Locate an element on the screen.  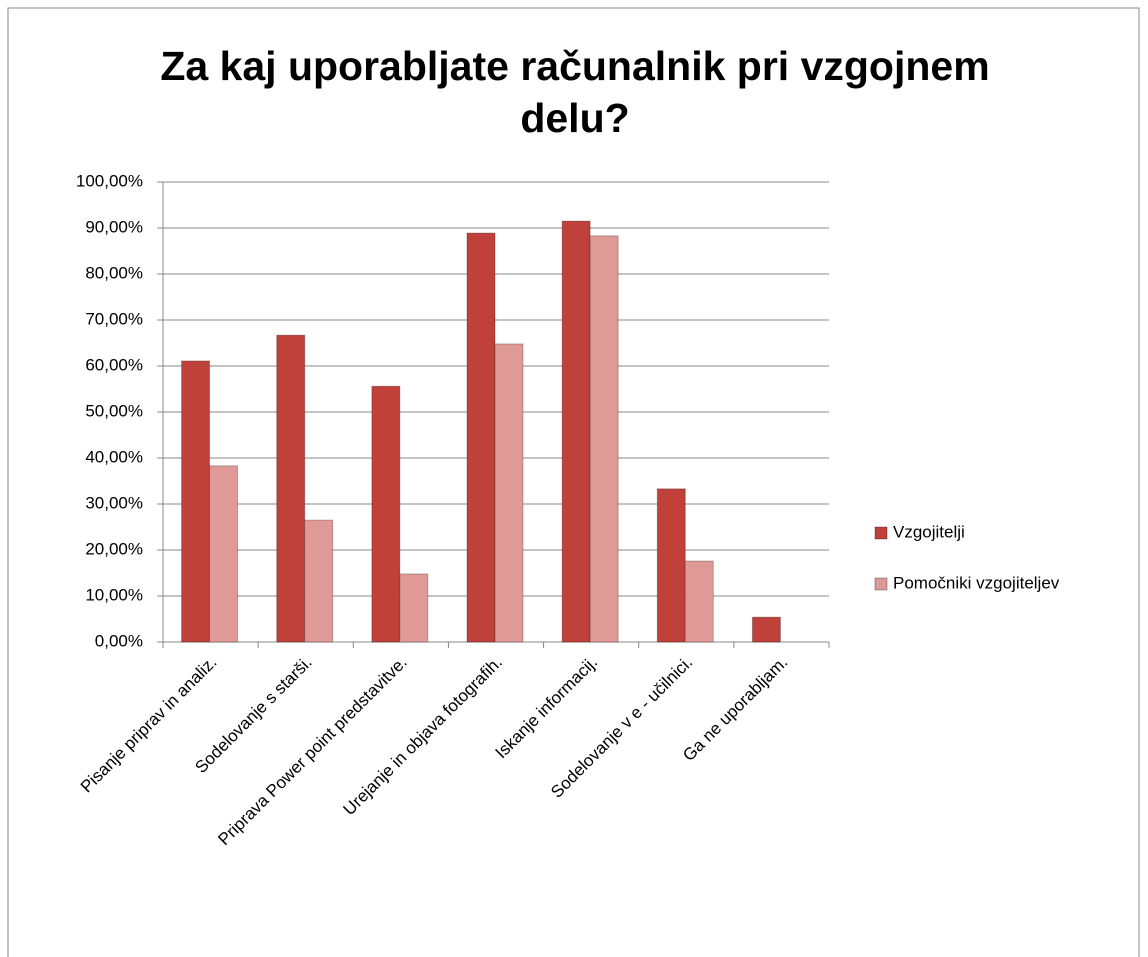
y-tick-label: 10,00% is located at coordinates (114, 594).